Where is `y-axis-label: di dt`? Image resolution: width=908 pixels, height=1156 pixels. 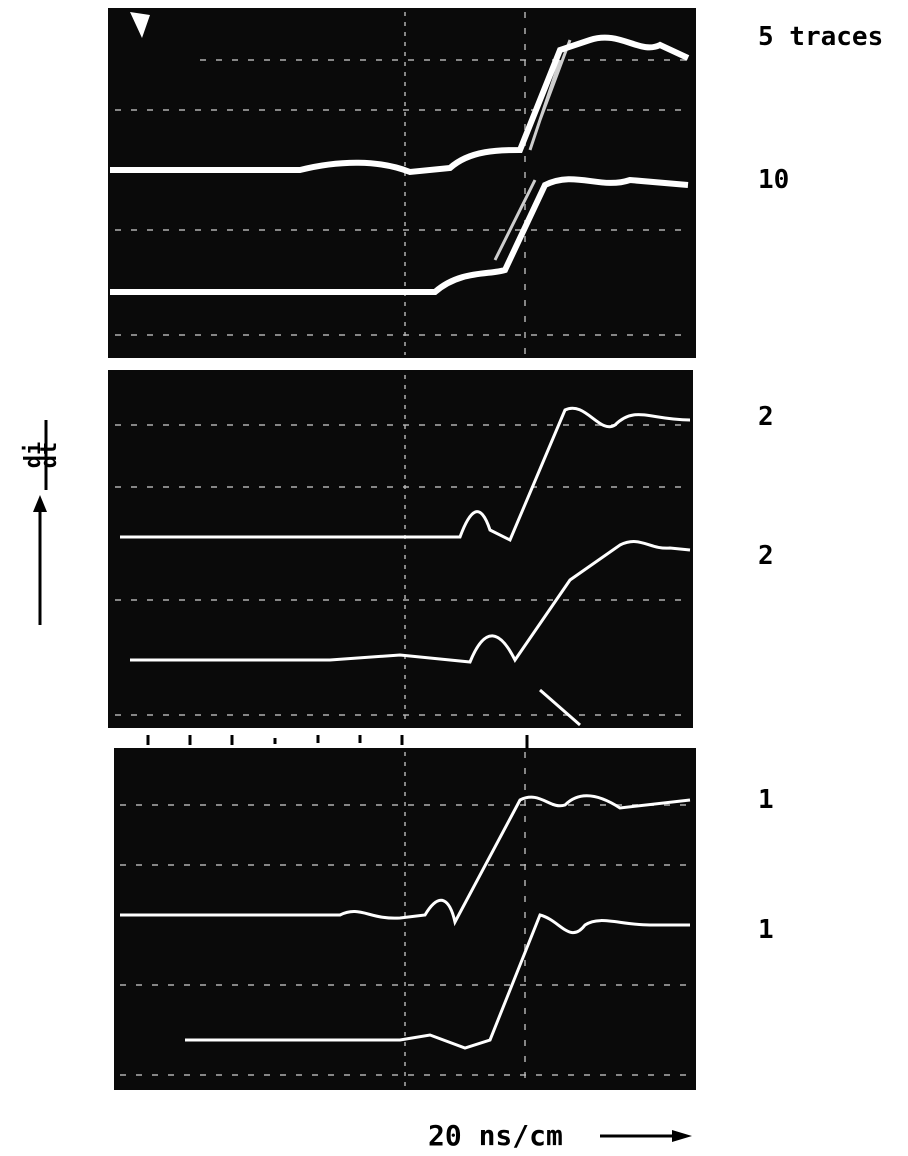
y-axis-label: di dt is located at coordinates (41, 522).